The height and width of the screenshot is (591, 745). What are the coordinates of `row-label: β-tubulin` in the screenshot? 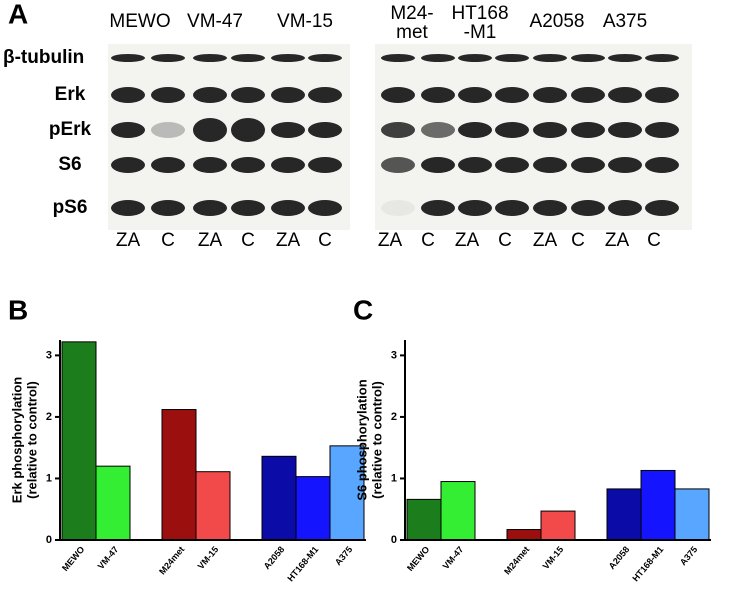 It's located at (43, 57).